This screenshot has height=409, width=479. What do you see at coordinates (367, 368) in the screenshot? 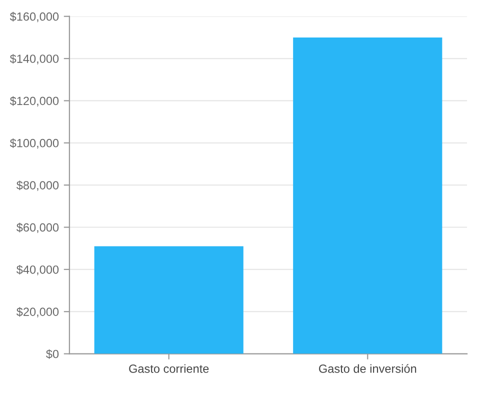
I see `x-tick-label: Gasto de inversión` at bounding box center [367, 368].